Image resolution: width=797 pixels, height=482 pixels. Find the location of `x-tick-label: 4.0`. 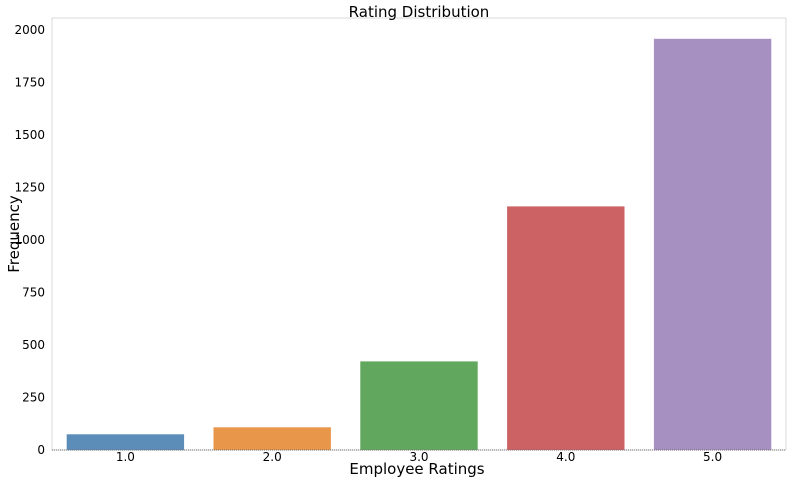

x-tick-label: 4.0 is located at coordinates (565, 457).